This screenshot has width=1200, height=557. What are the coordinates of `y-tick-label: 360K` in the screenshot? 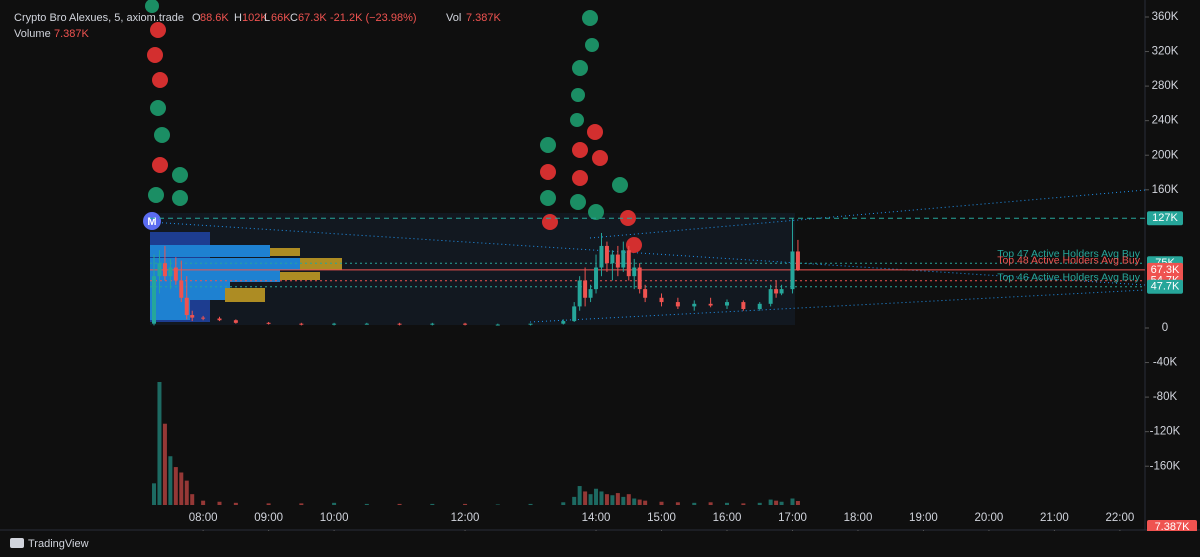 It's located at (1165, 17).